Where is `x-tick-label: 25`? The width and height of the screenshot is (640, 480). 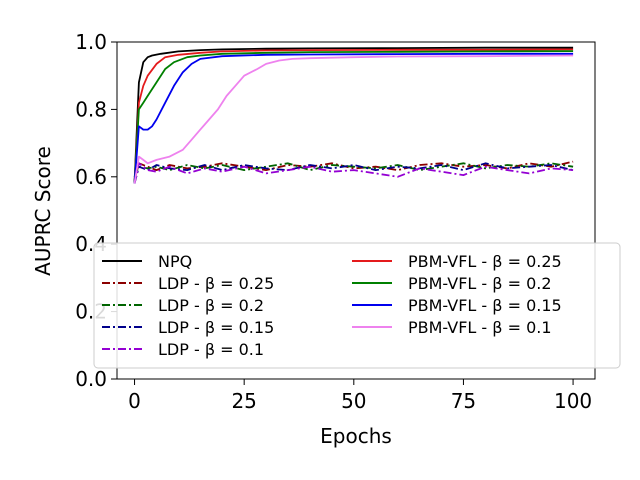 x-tick-label: 25 is located at coordinates (243, 401).